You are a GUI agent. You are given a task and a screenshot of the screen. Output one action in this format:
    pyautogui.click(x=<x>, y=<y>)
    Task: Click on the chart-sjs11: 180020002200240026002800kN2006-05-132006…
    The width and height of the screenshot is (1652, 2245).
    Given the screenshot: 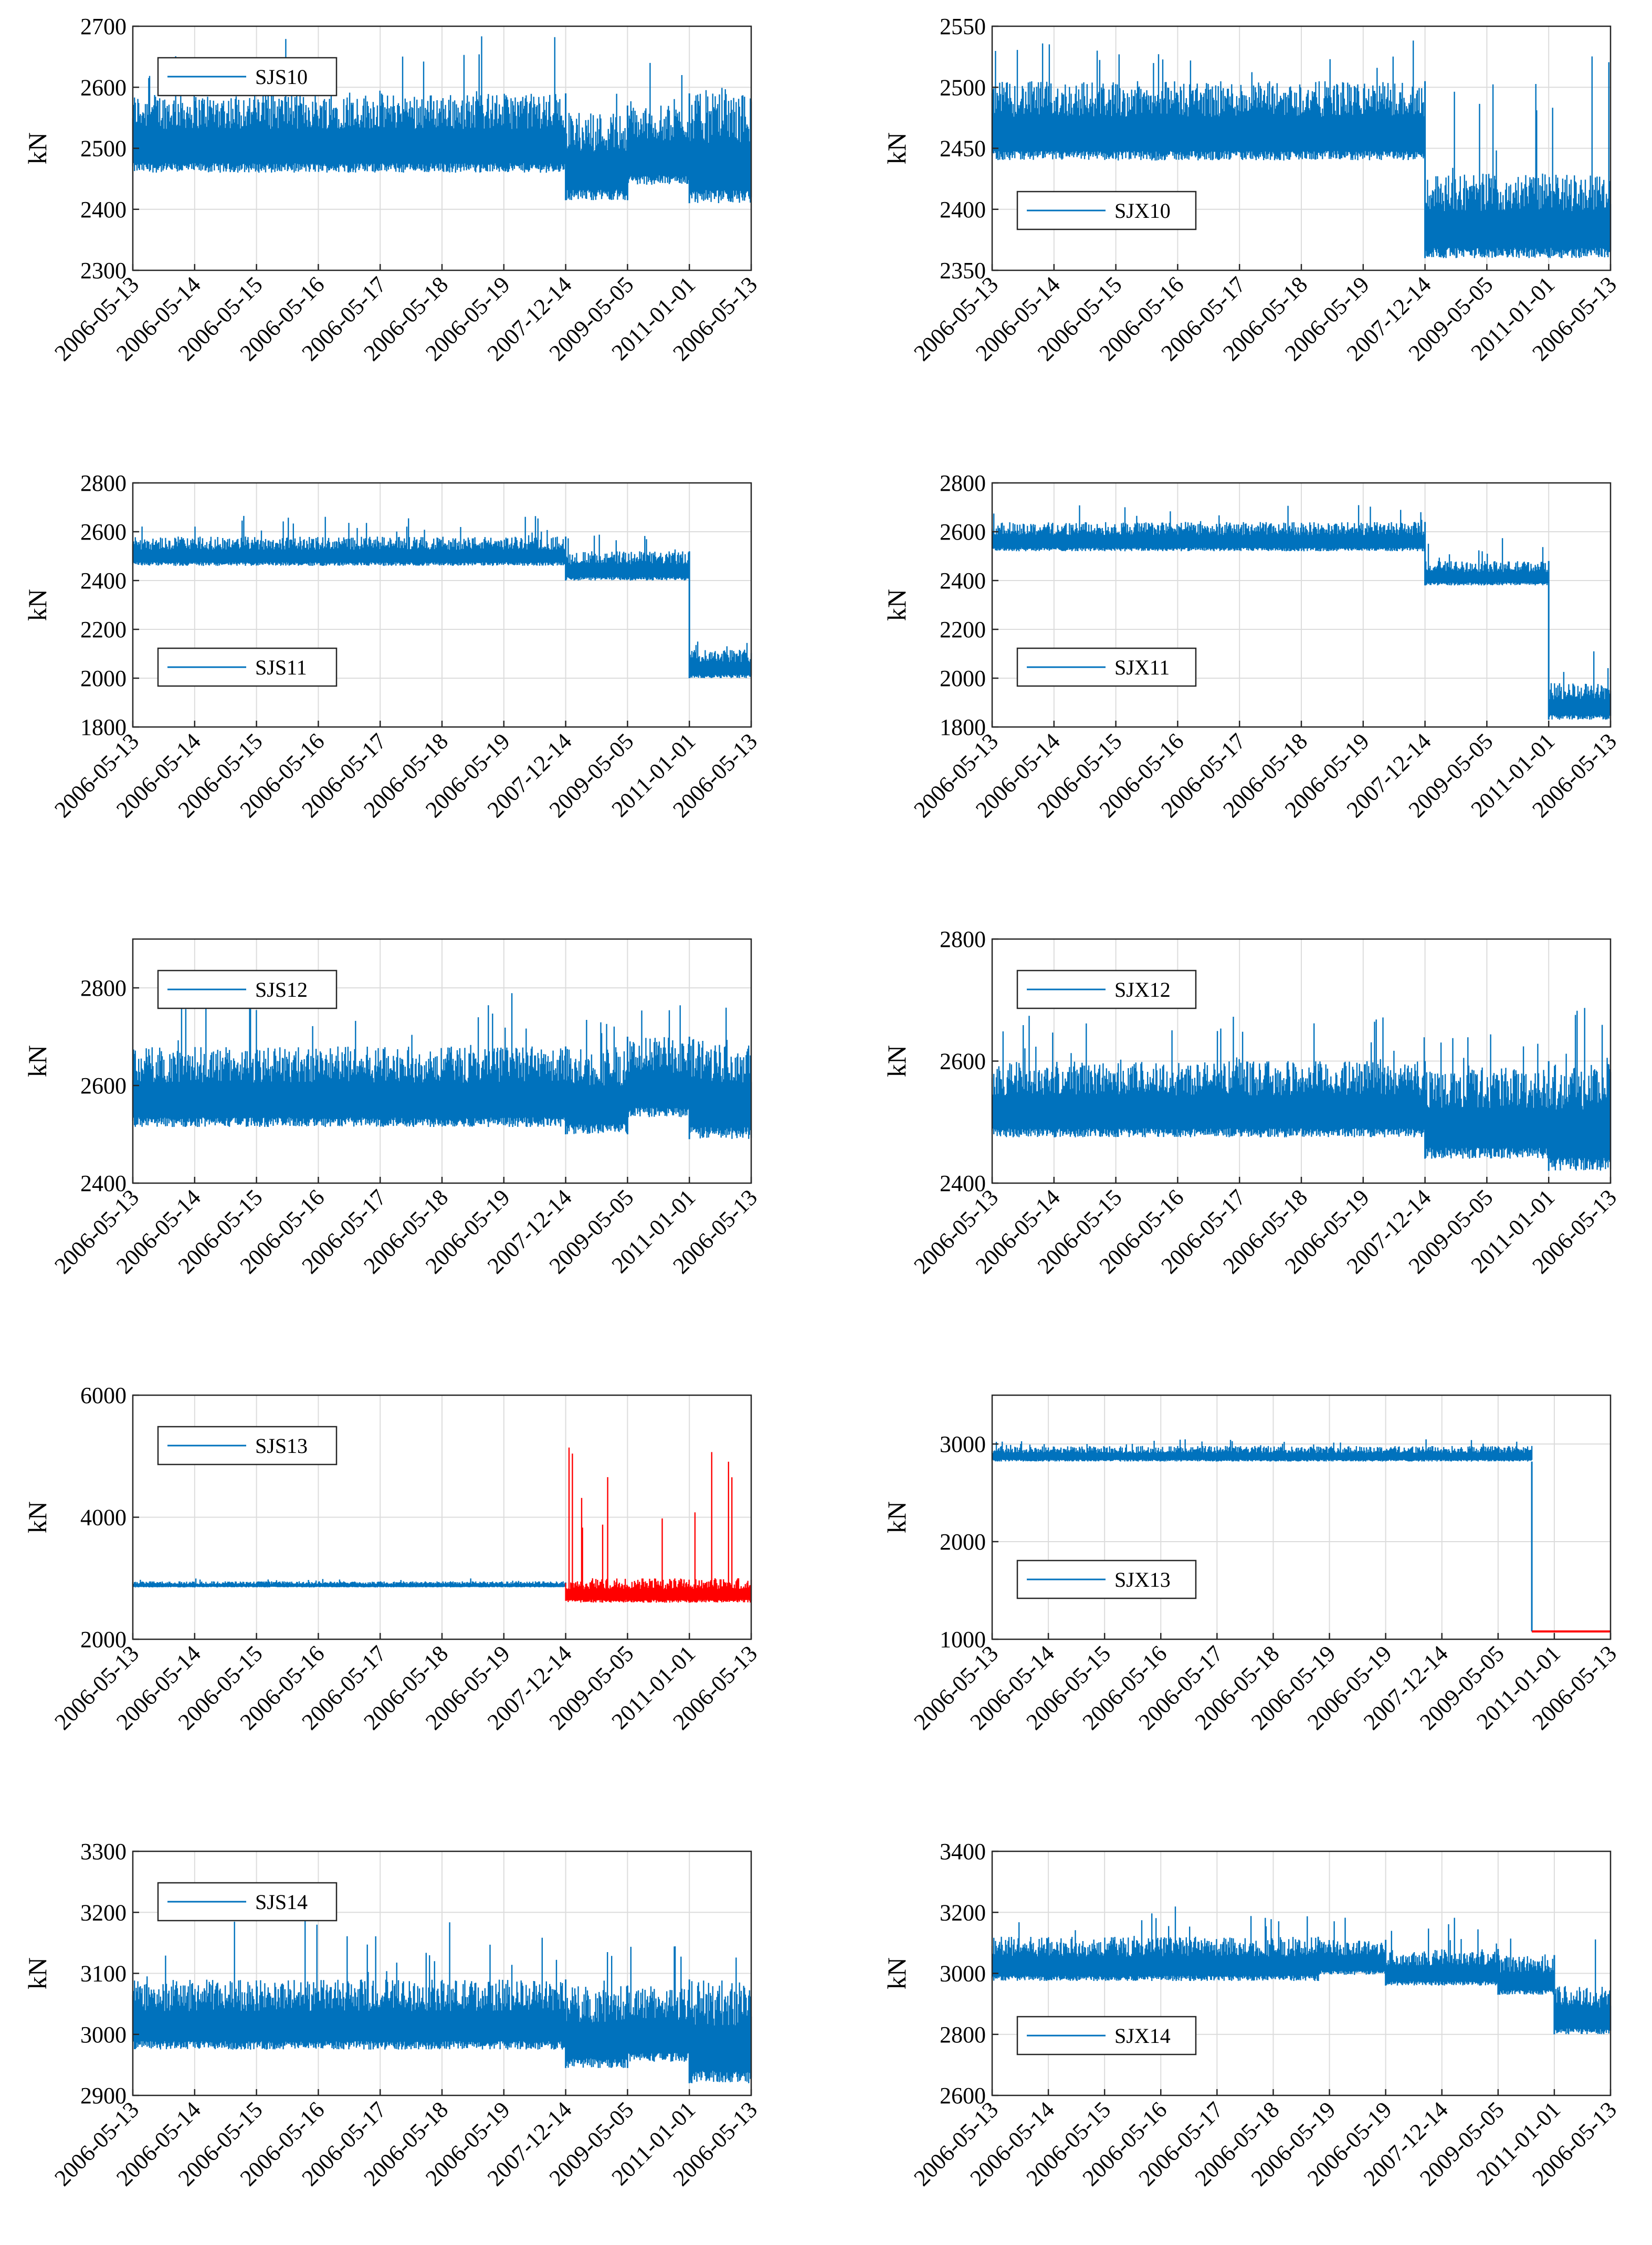 What is the action you would take?
    pyautogui.click(x=392, y=646)
    